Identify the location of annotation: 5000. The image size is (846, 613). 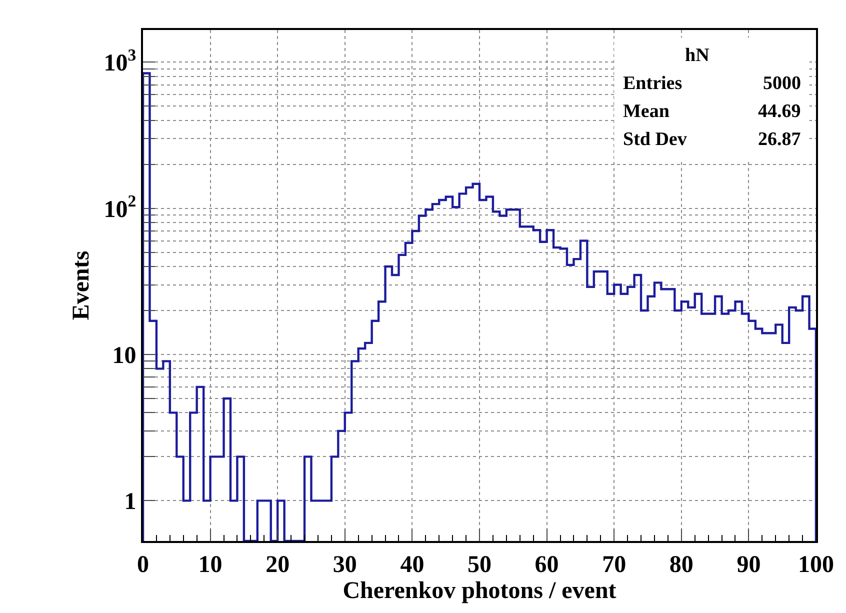
(782, 83).